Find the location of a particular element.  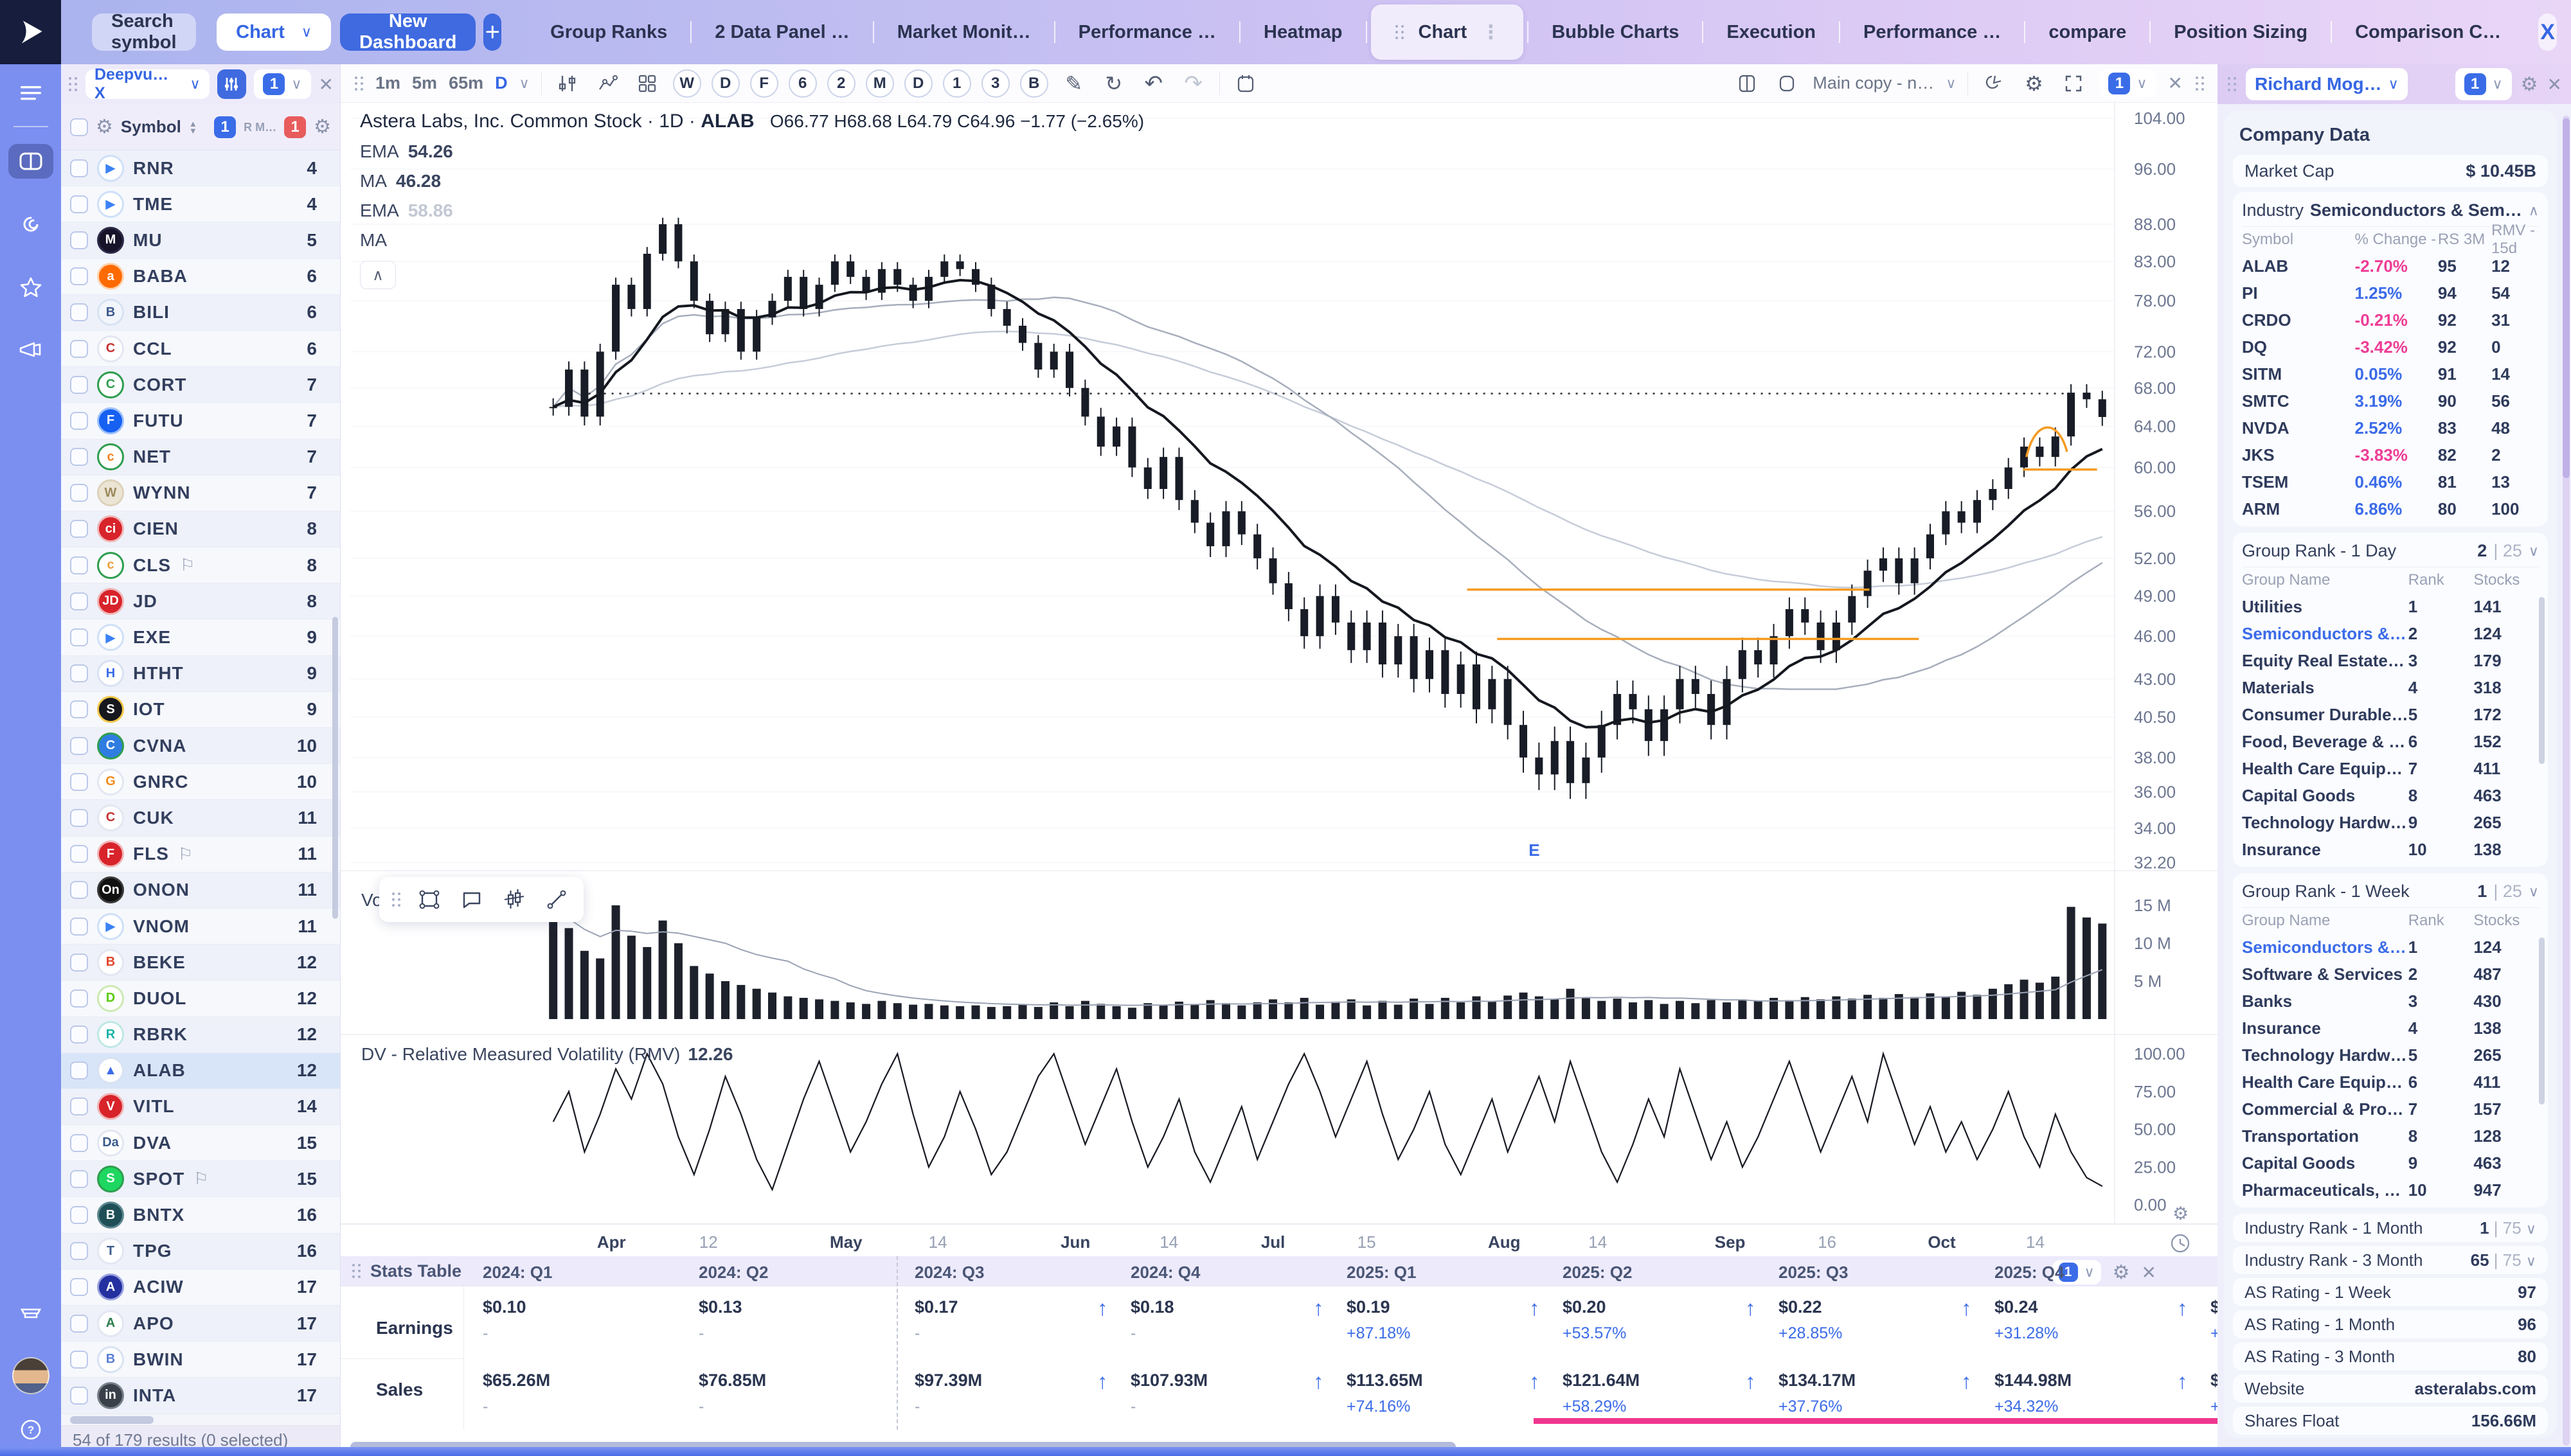

watchlist-row-BABA: a BABA 6 is located at coordinates (201, 277).